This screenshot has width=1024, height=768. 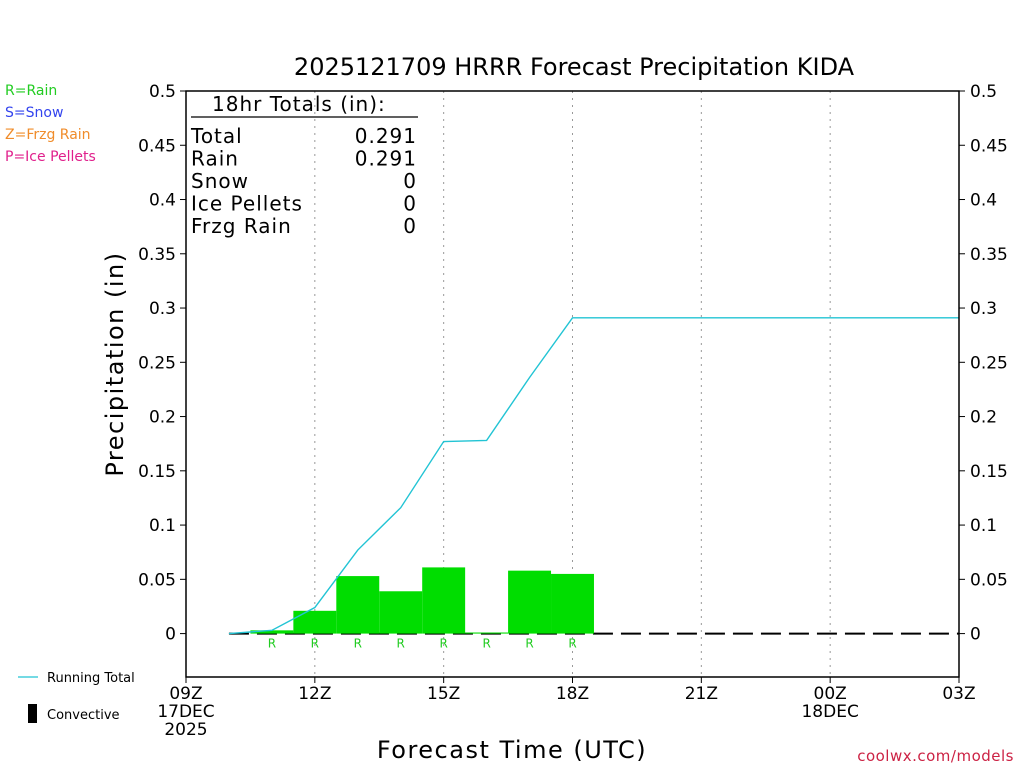 What do you see at coordinates (443, 694) in the screenshot?
I see `x-tick-label: 15Z` at bounding box center [443, 694].